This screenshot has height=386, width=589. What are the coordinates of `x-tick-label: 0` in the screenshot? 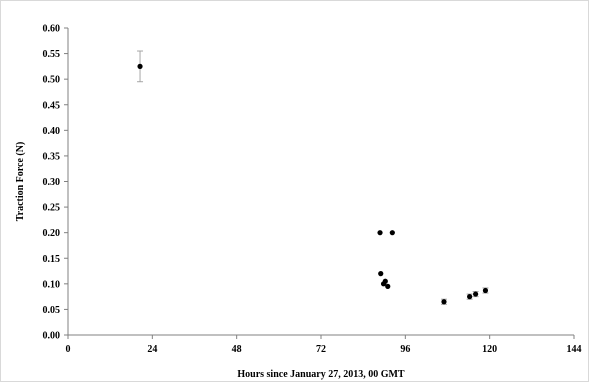 It's located at (68, 349).